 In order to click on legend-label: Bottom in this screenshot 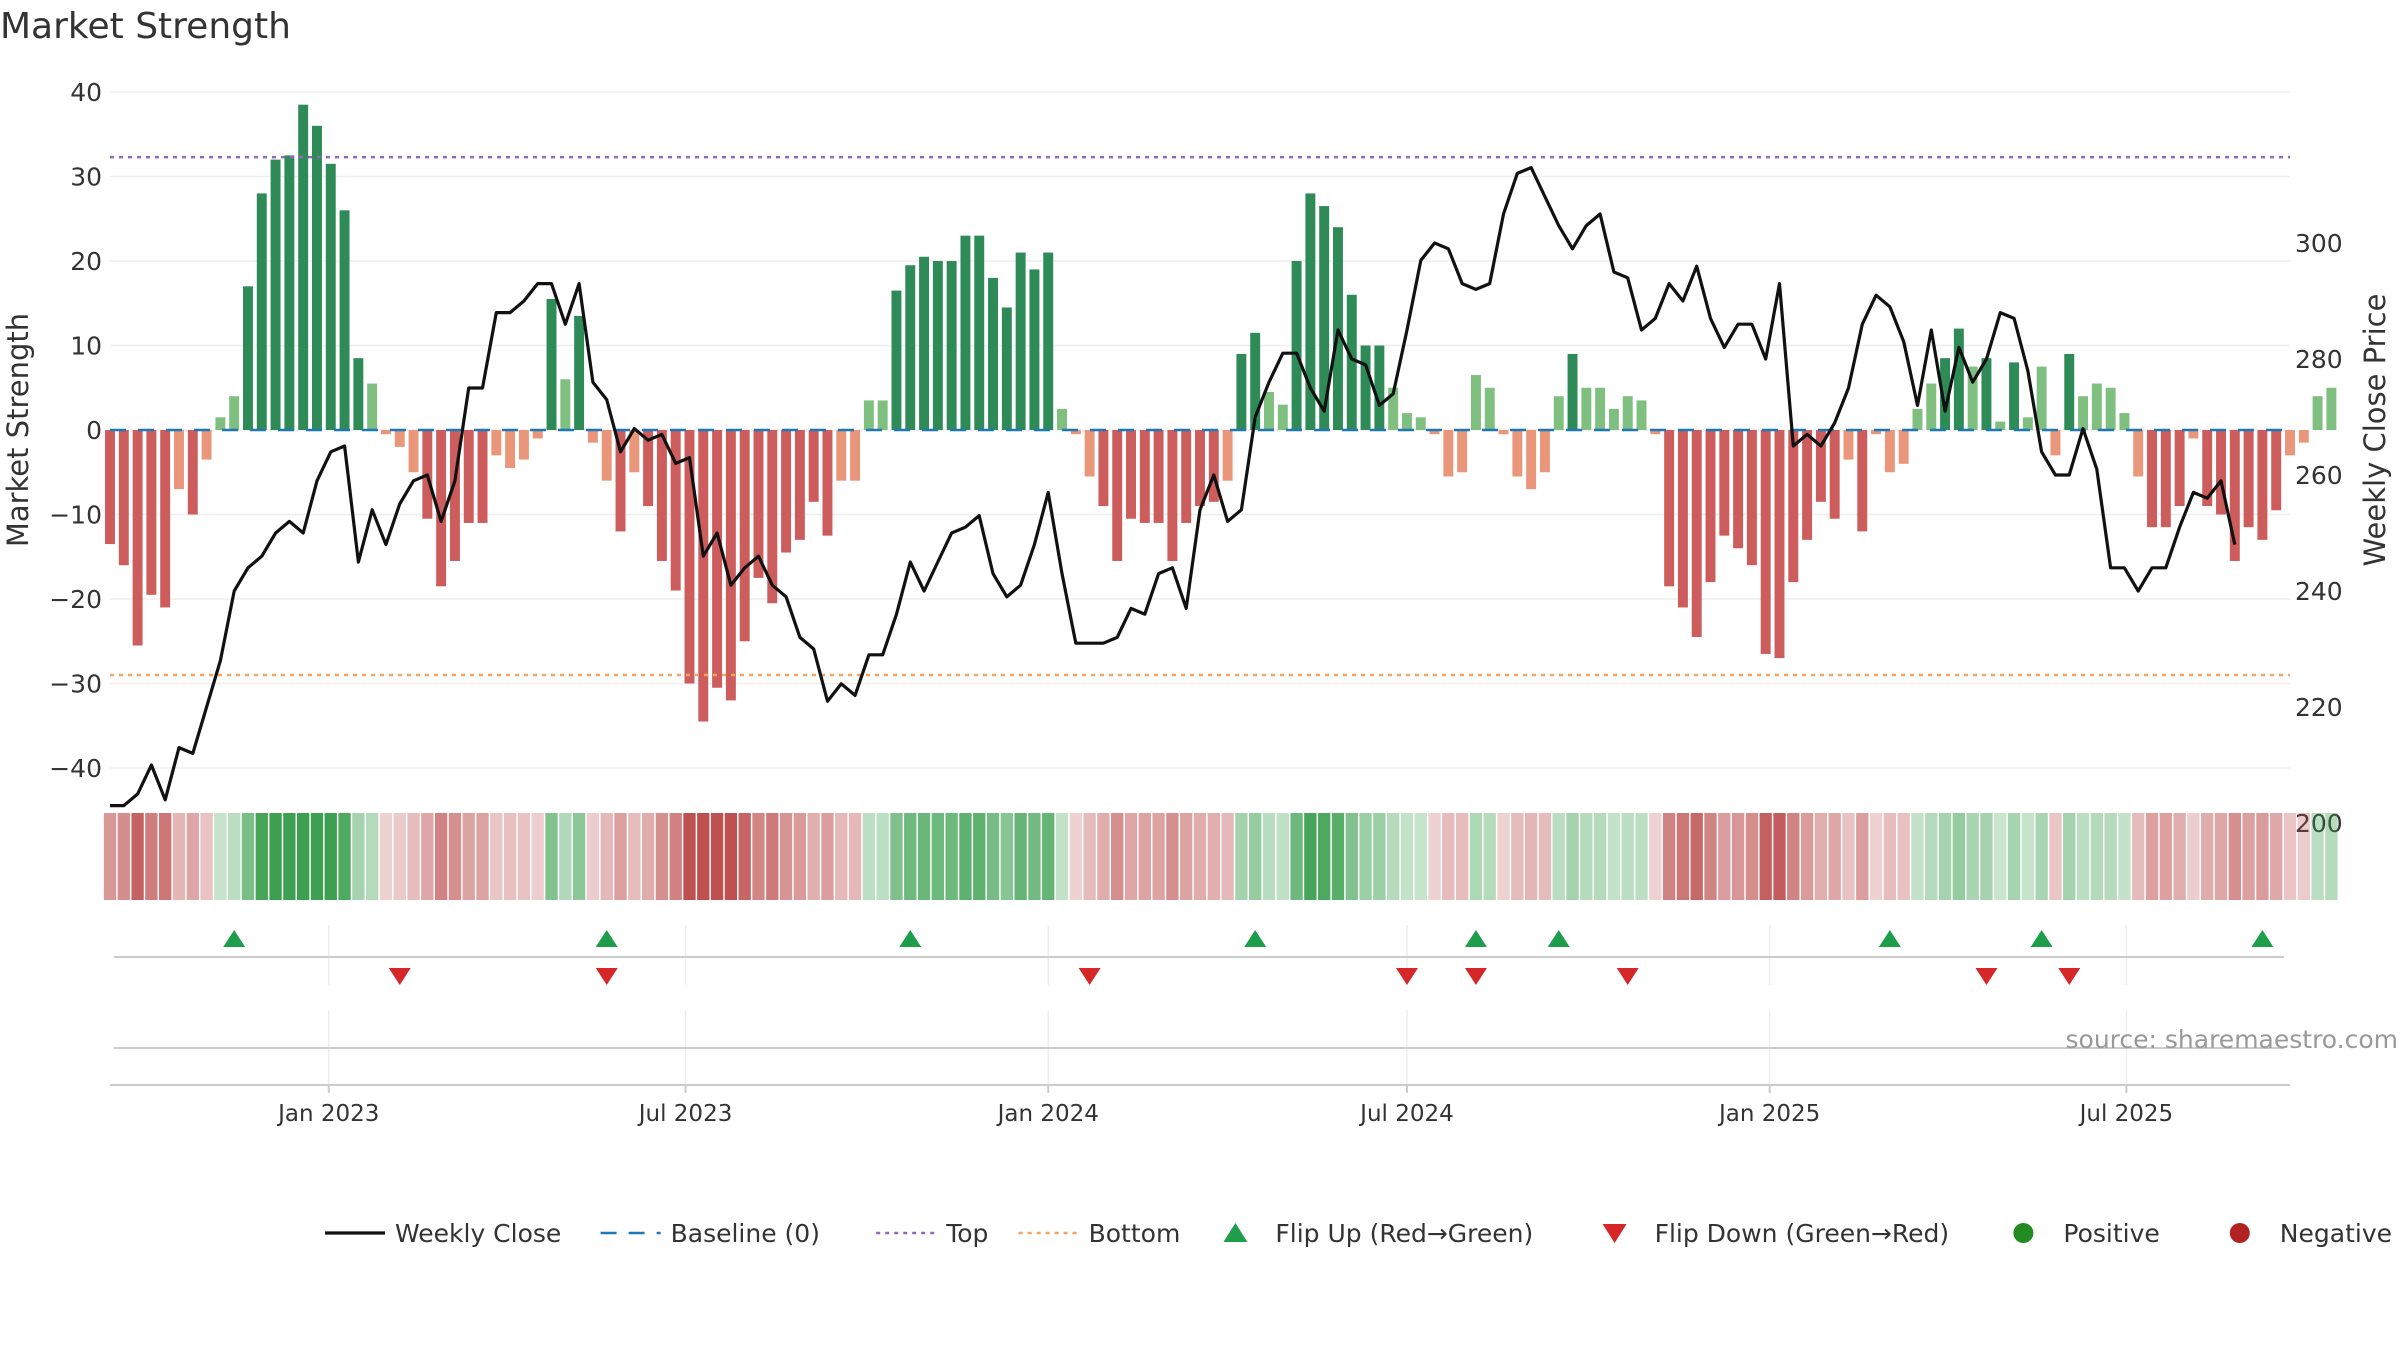, I will do `click(1135, 1233)`.